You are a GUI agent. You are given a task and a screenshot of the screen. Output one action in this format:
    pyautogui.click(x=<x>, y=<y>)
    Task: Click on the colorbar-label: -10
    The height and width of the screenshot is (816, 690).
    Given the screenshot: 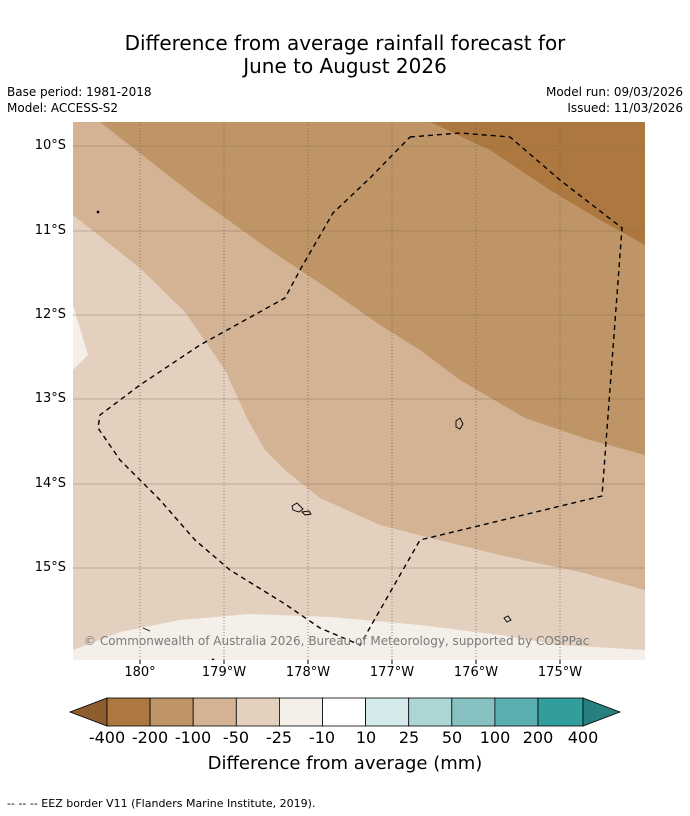 What is the action you would take?
    pyautogui.click(x=322, y=737)
    